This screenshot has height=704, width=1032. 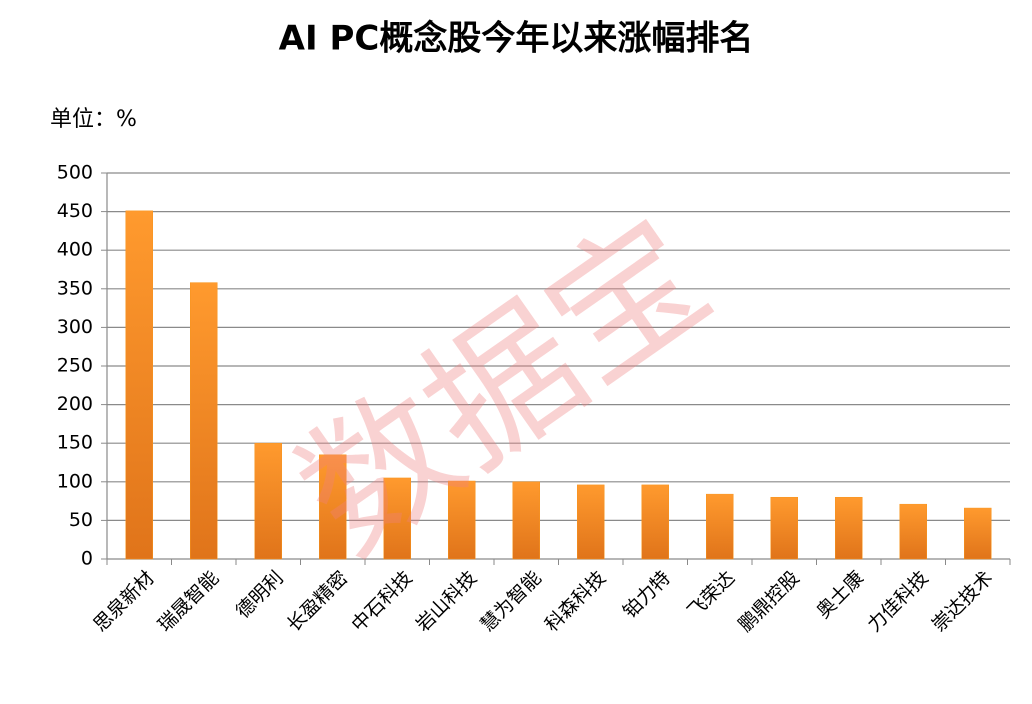 What do you see at coordinates (81, 520) in the screenshot?
I see `y-tick-label: 50` at bounding box center [81, 520].